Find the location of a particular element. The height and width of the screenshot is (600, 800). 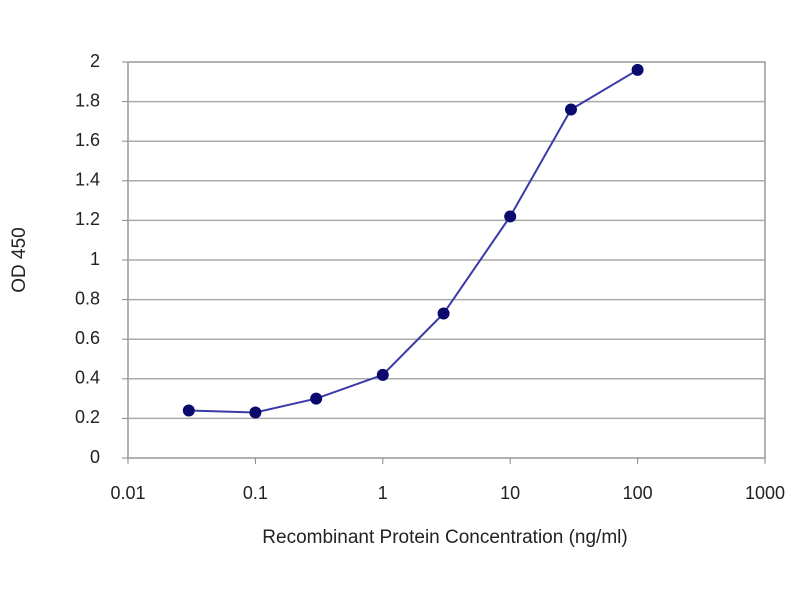

y-tick-label: 2 is located at coordinates (95, 61).